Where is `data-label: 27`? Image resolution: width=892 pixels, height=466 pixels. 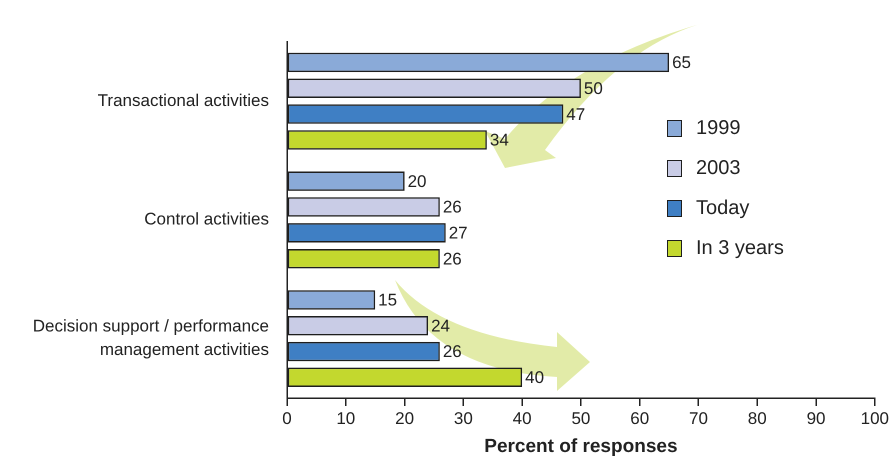 data-label: 27 is located at coordinates (458, 233).